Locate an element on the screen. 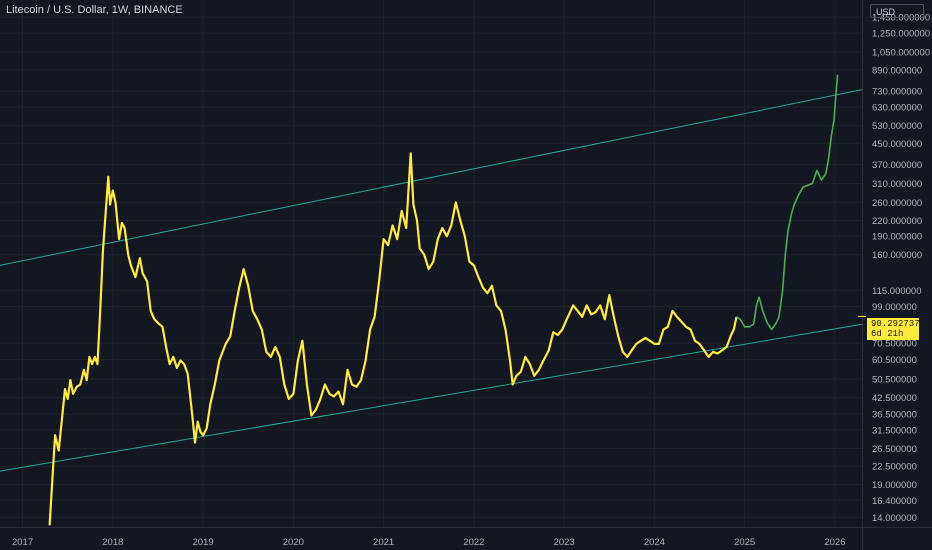 This screenshot has height=550, width=932. y-tick-label: 190.000000 is located at coordinates (897, 237).